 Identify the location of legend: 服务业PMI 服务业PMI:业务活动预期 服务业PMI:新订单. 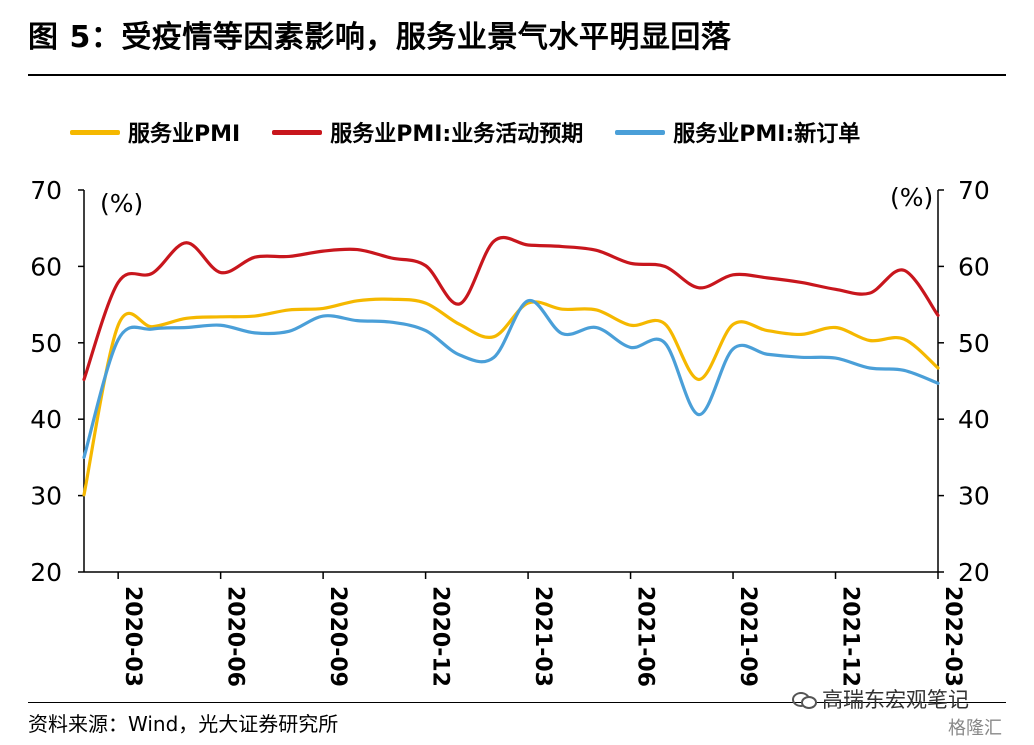
(465, 132).